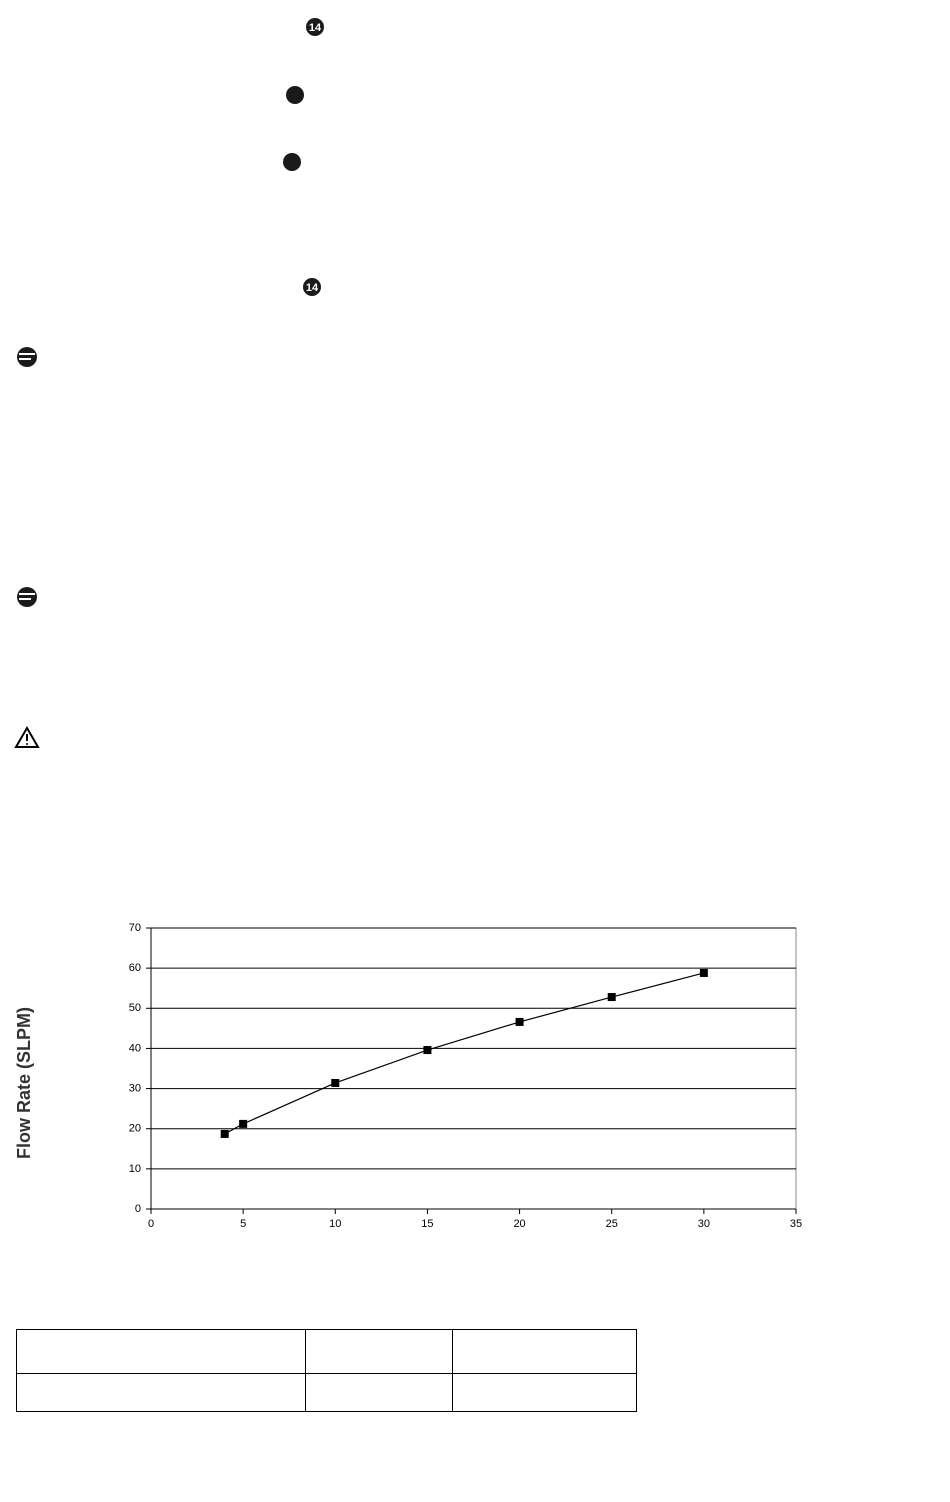 The width and height of the screenshot is (950, 1502). Describe the element at coordinates (27, 737) in the screenshot. I see `warning-icon` at that location.